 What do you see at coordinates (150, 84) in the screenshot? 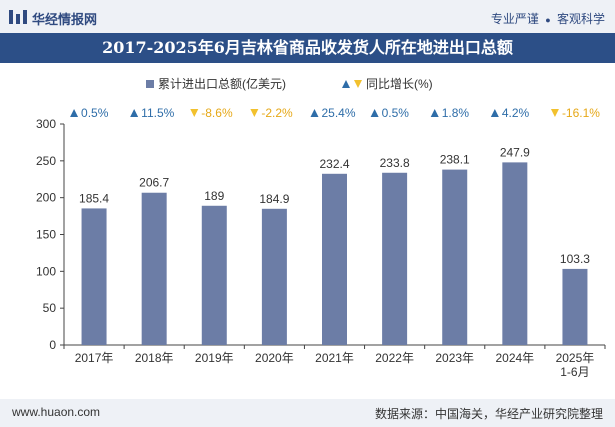
I see `legend-swatch-bar` at bounding box center [150, 84].